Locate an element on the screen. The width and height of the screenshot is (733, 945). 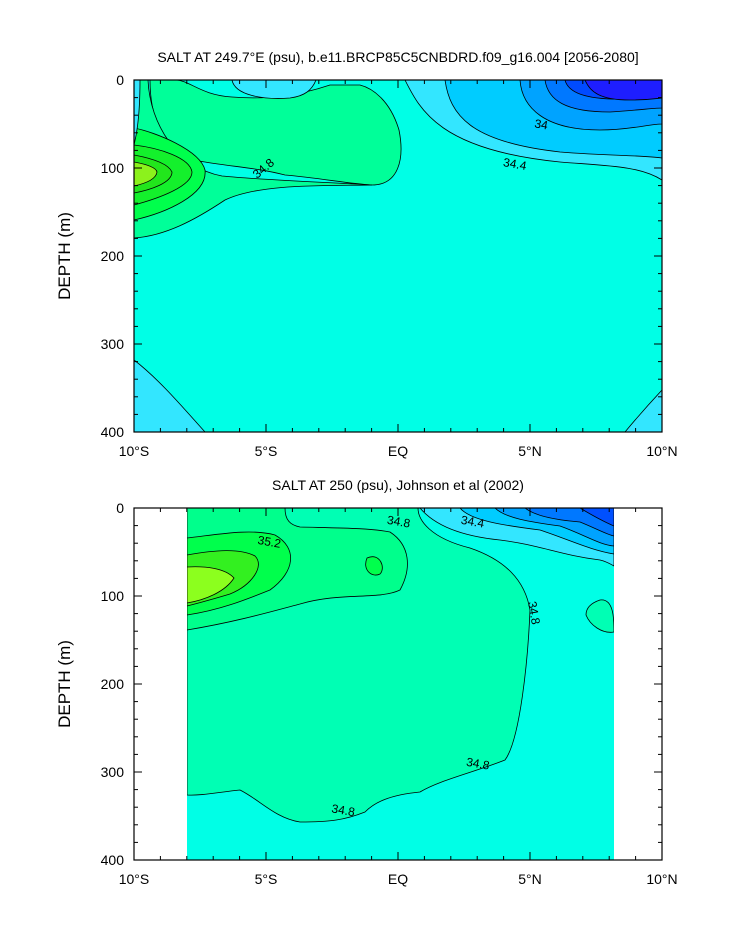
contour-labels: 35.2 34.8 34.4 34.8 34.8 34.8 is located at coordinates (400, 666).